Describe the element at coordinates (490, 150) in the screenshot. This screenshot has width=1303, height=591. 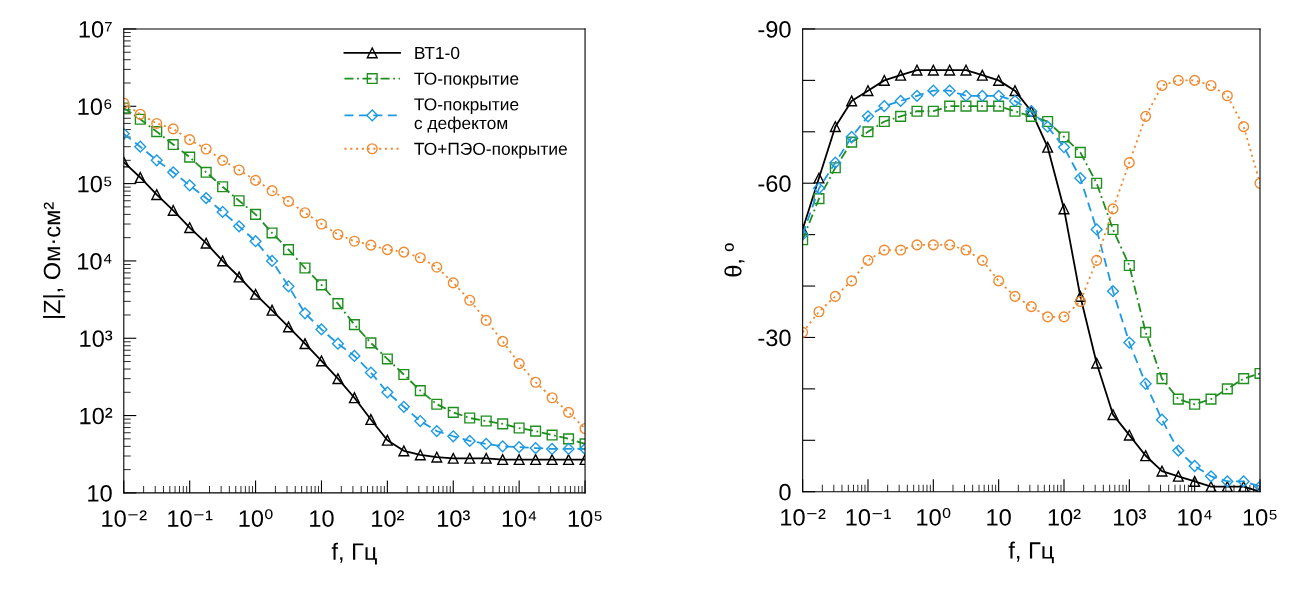
I see `legend-label: ТО+ПЭО-покрытие` at that location.